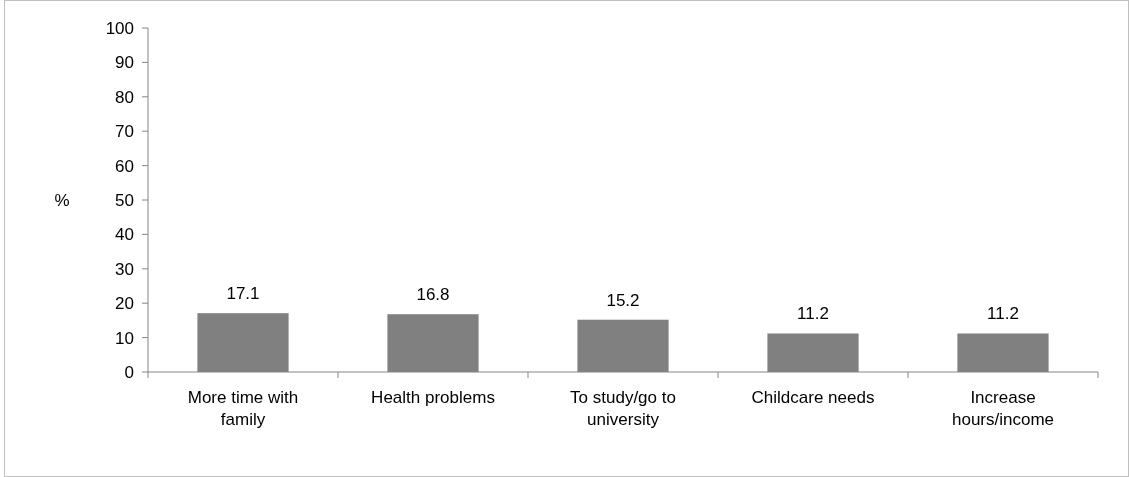 Image resolution: width=1129 pixels, height=477 pixels. I want to click on data-label: 16.8, so click(433, 295).